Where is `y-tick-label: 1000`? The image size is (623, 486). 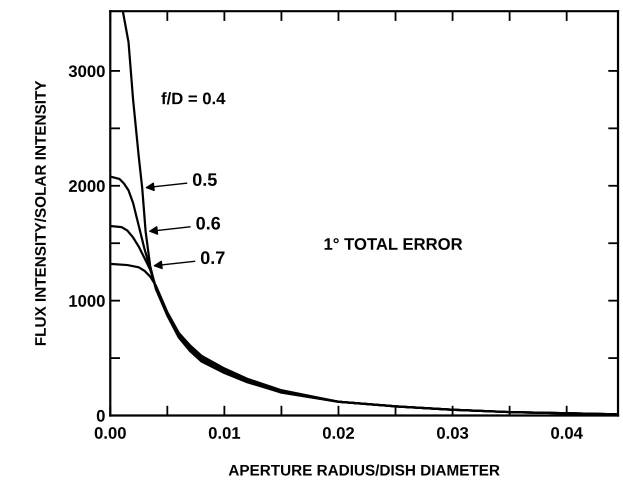 y-tick-label: 1000 is located at coordinates (87, 301).